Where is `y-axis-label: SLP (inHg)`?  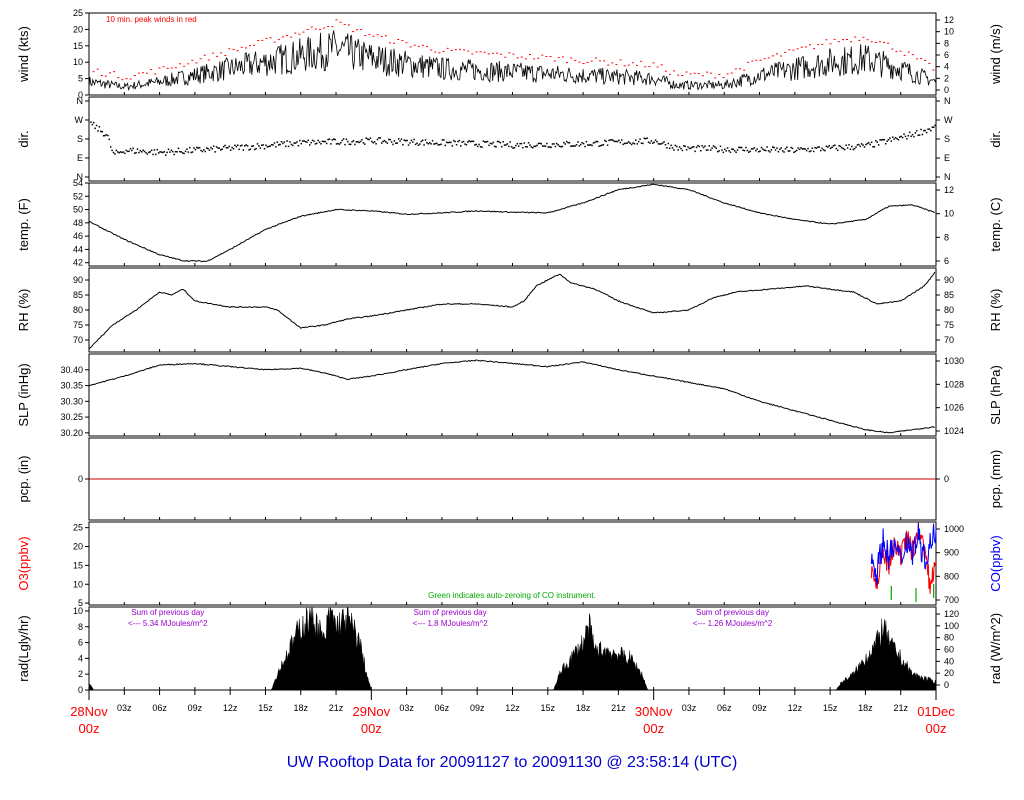 y-axis-label: SLP (inHg) is located at coordinates (23, 394).